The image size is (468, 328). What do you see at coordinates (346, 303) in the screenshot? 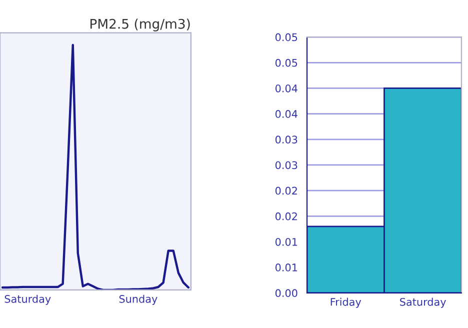
I see `x-tick-label: Friday` at bounding box center [346, 303].